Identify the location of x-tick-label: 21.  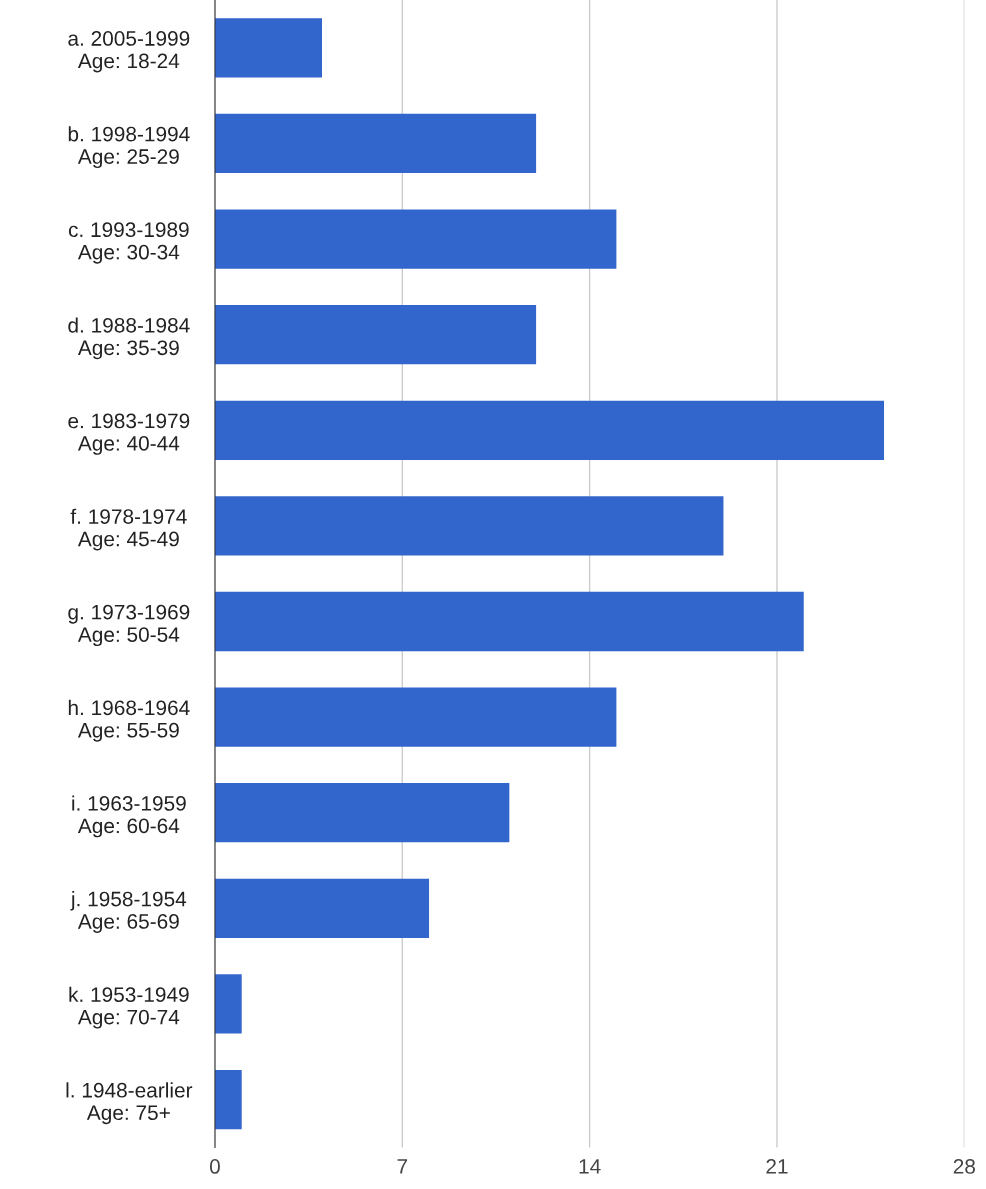
(777, 1166).